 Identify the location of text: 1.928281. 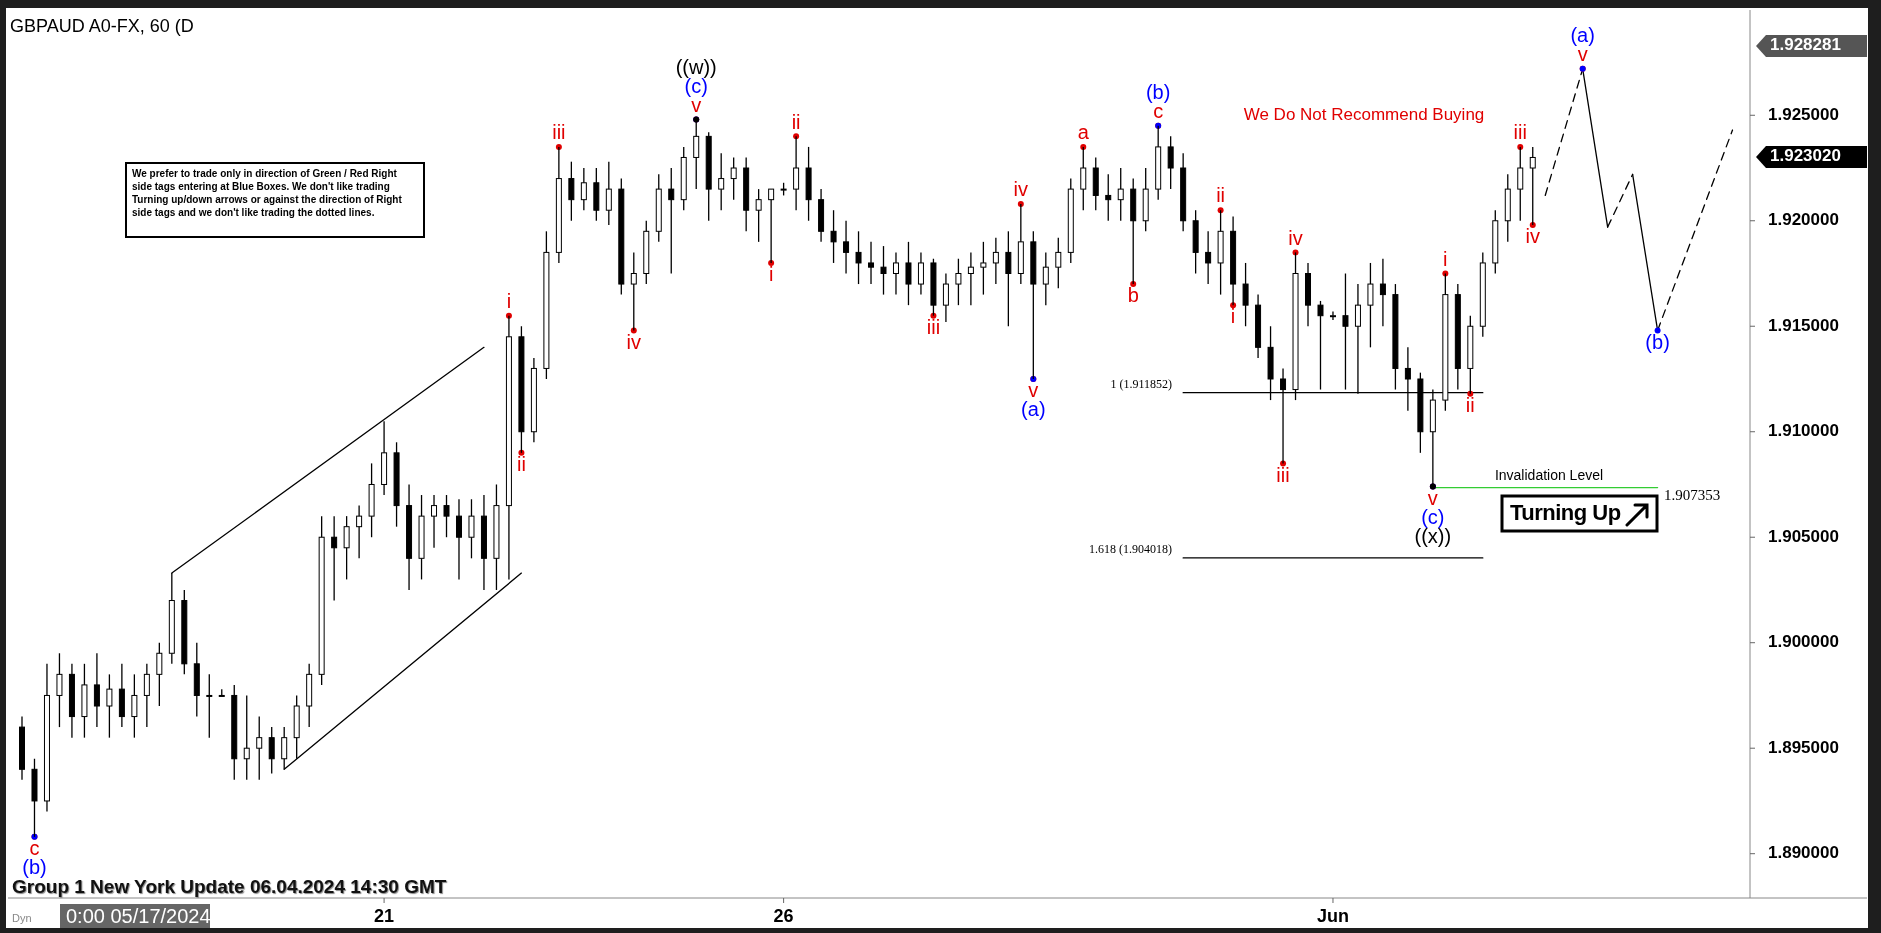
(1805, 45).